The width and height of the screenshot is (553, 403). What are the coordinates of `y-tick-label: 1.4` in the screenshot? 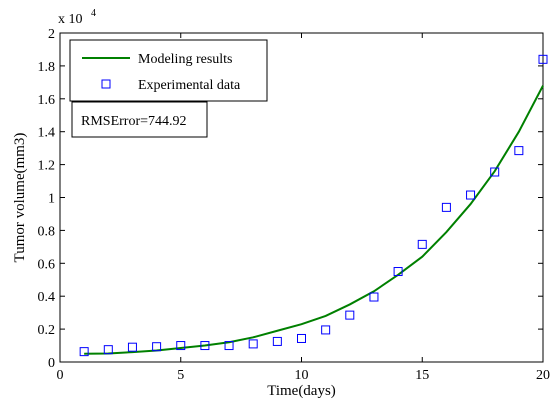 It's located at (47, 133).